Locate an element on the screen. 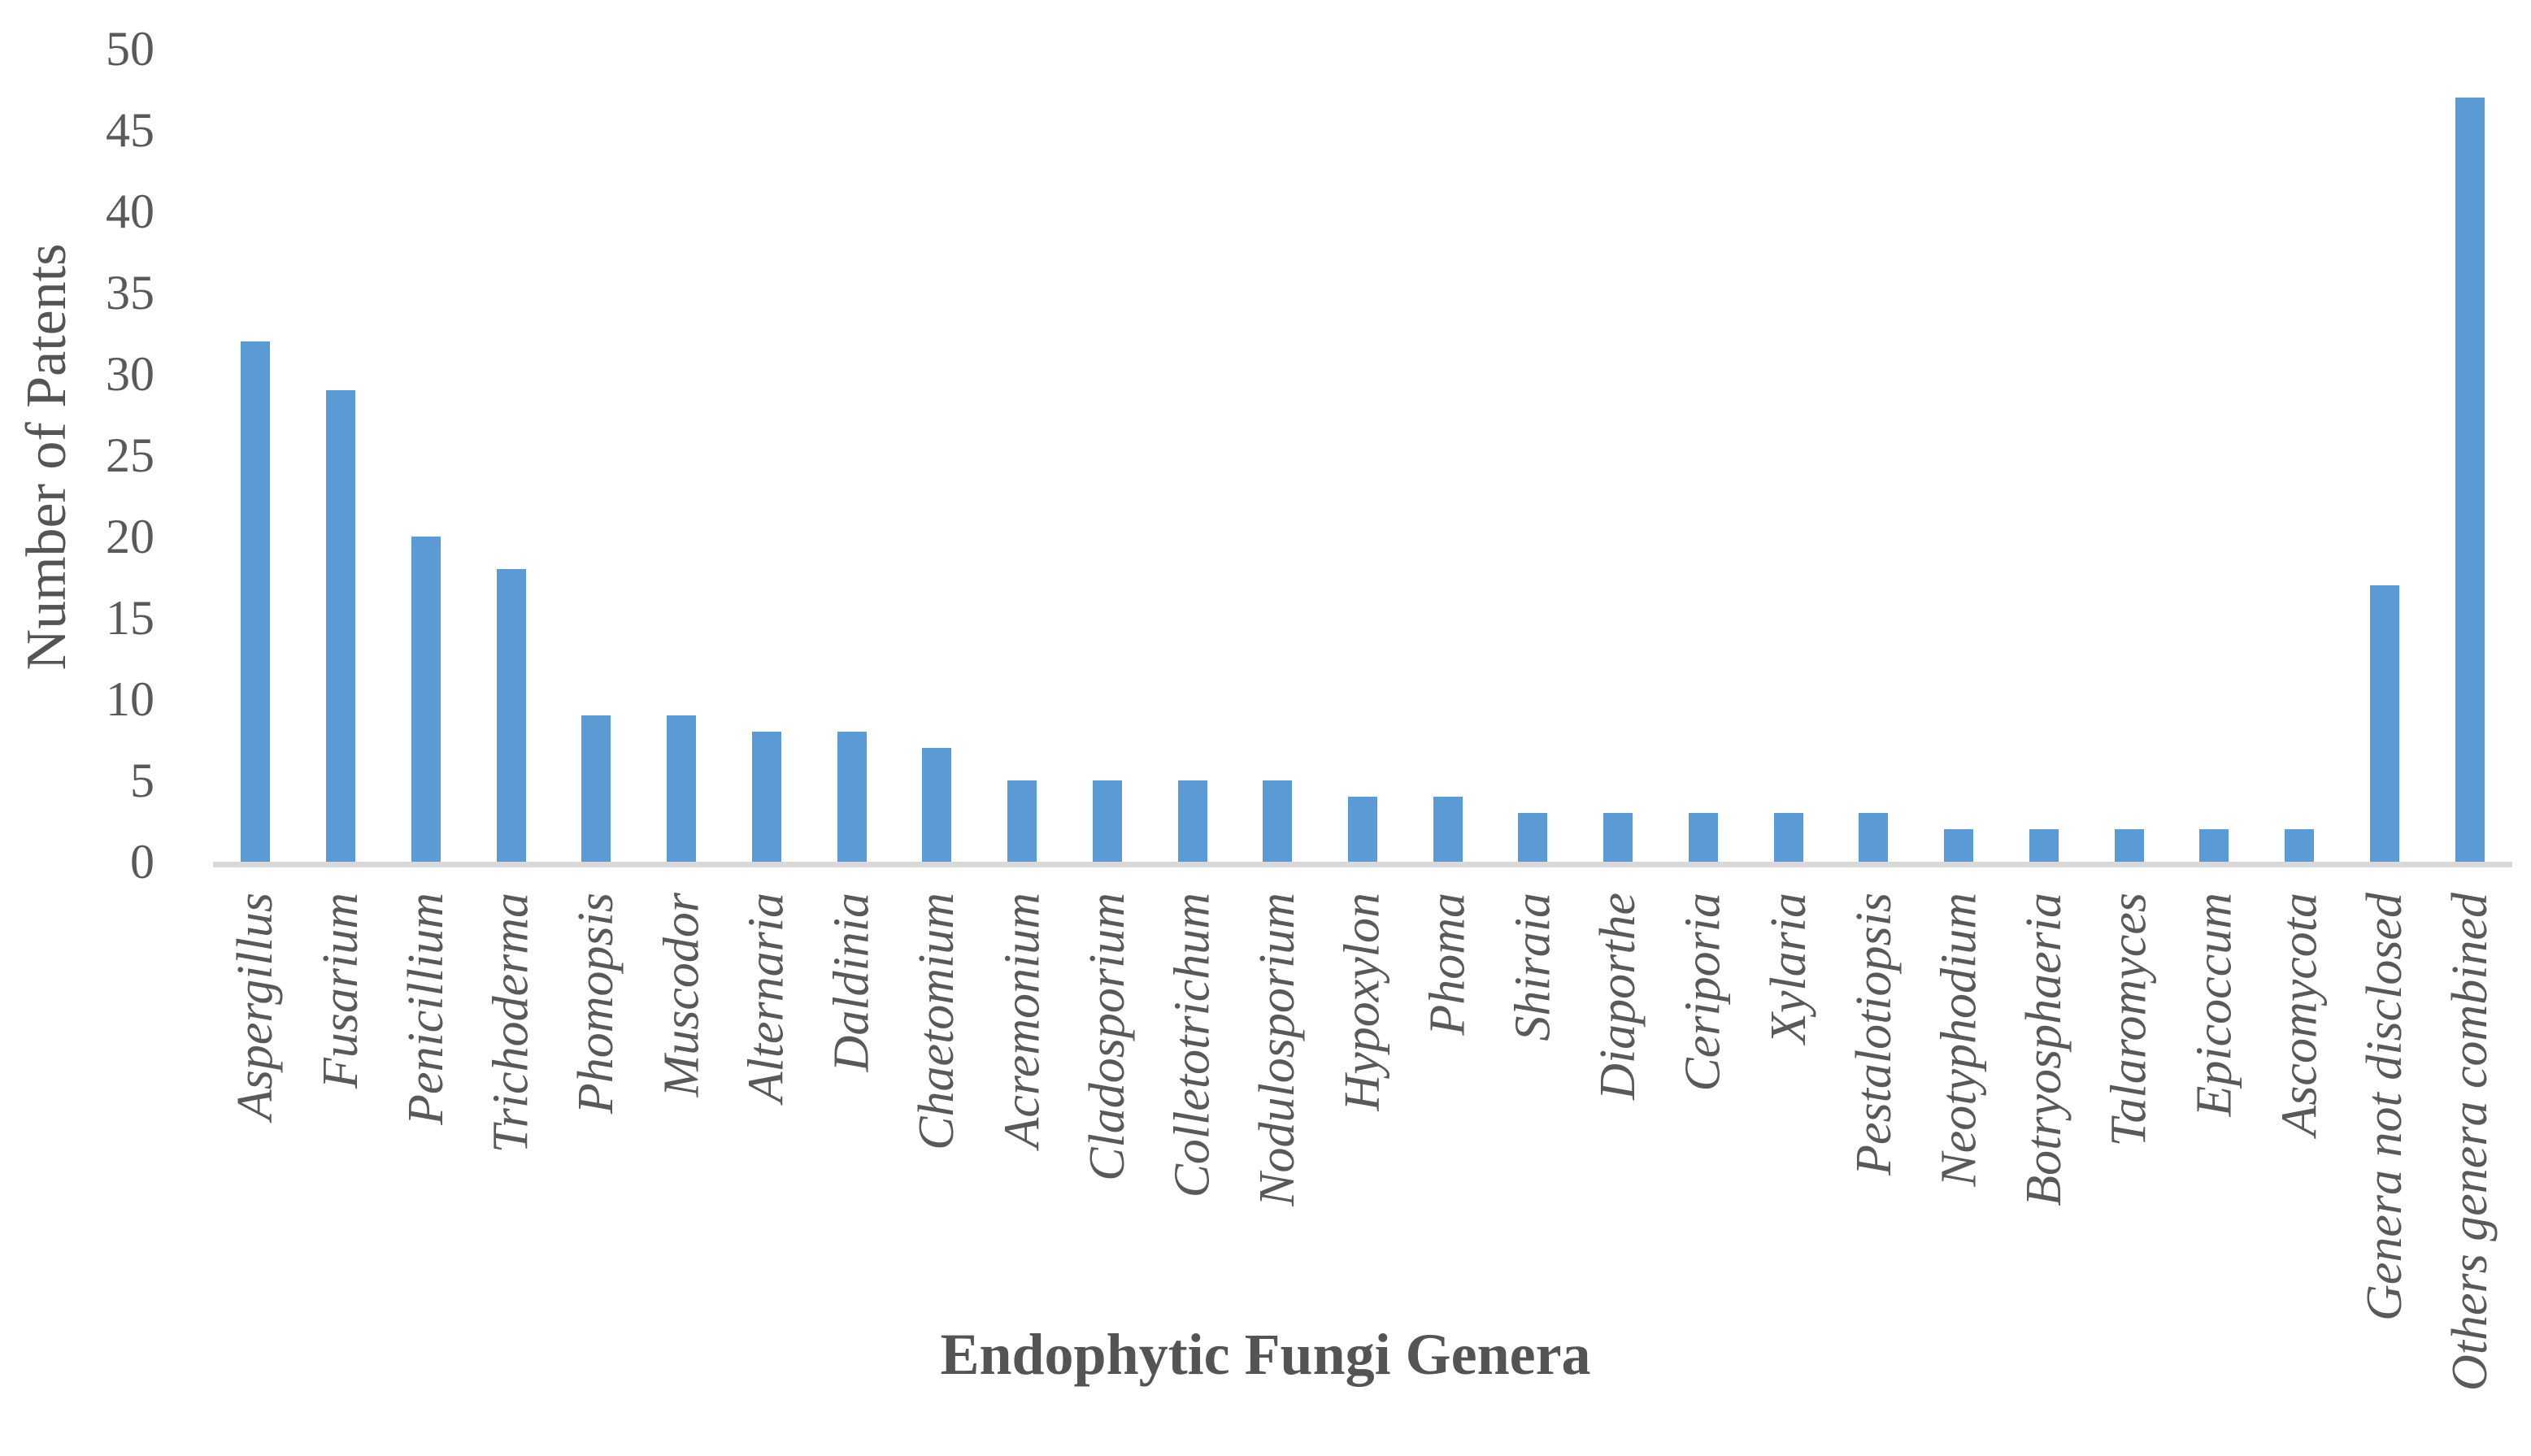 The height and width of the screenshot is (1456, 2531). category-label-text: Phomopsis is located at coordinates (596, 1004).